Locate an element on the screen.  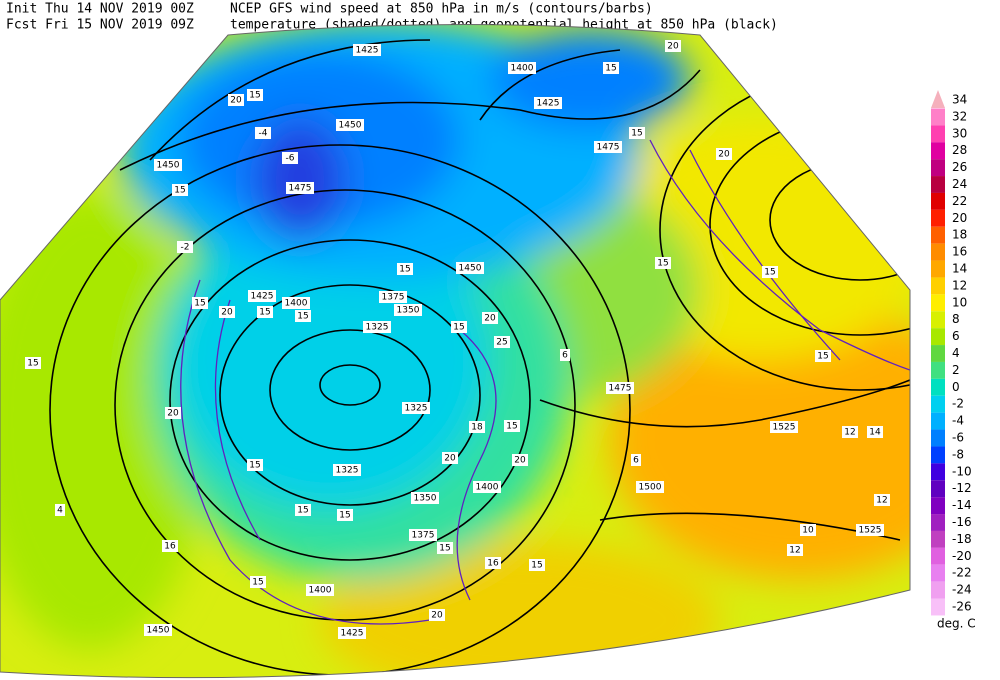
legend-label: -20 is located at coordinates (962, 556).